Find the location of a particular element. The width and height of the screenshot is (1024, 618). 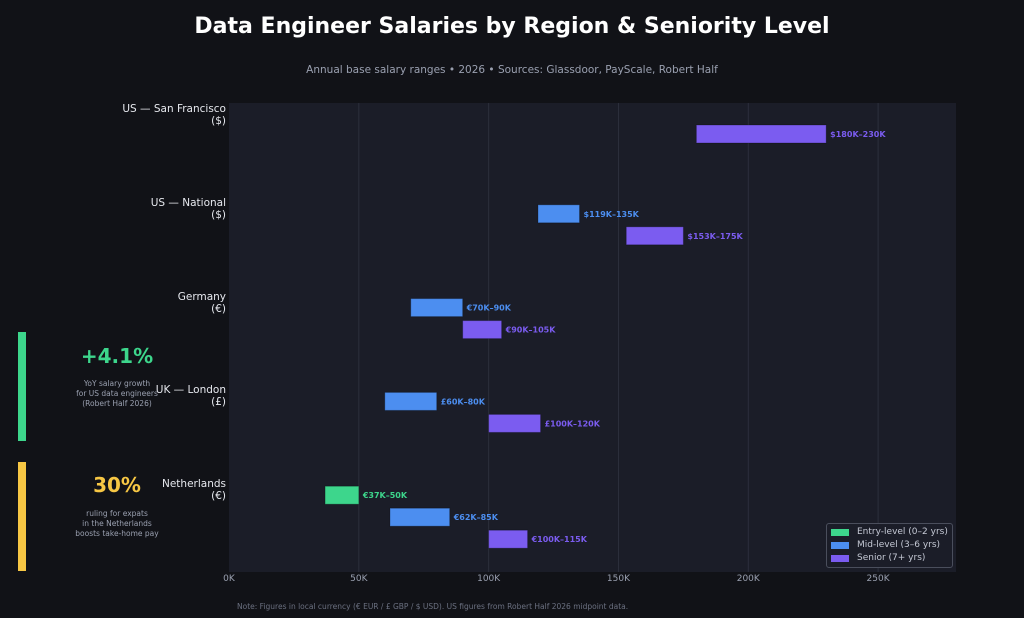

range-data-label: $153K–175K is located at coordinates (715, 236).